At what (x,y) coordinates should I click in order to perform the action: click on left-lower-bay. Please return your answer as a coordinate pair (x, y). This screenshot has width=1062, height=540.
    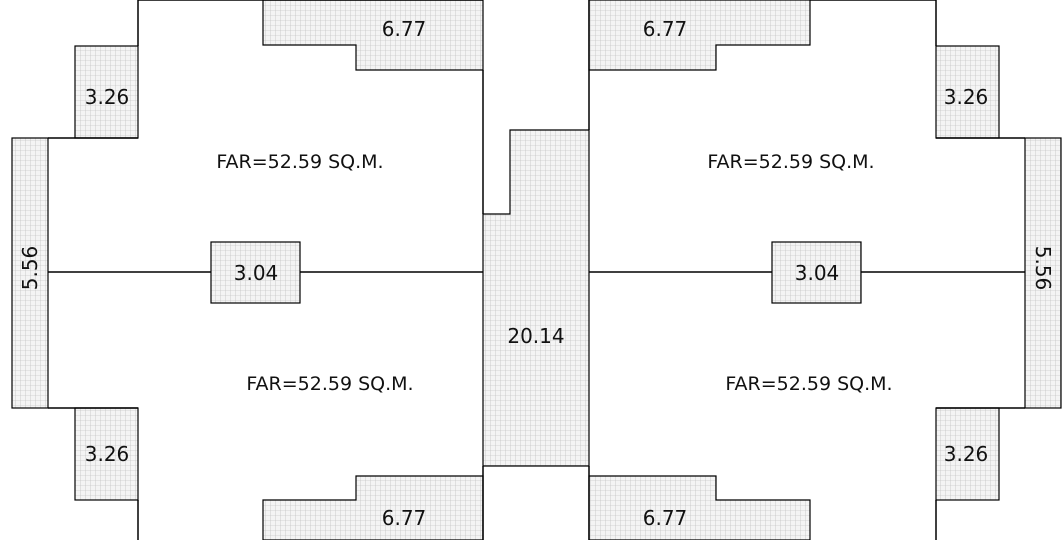
    Looking at the image, I should click on (106, 454).